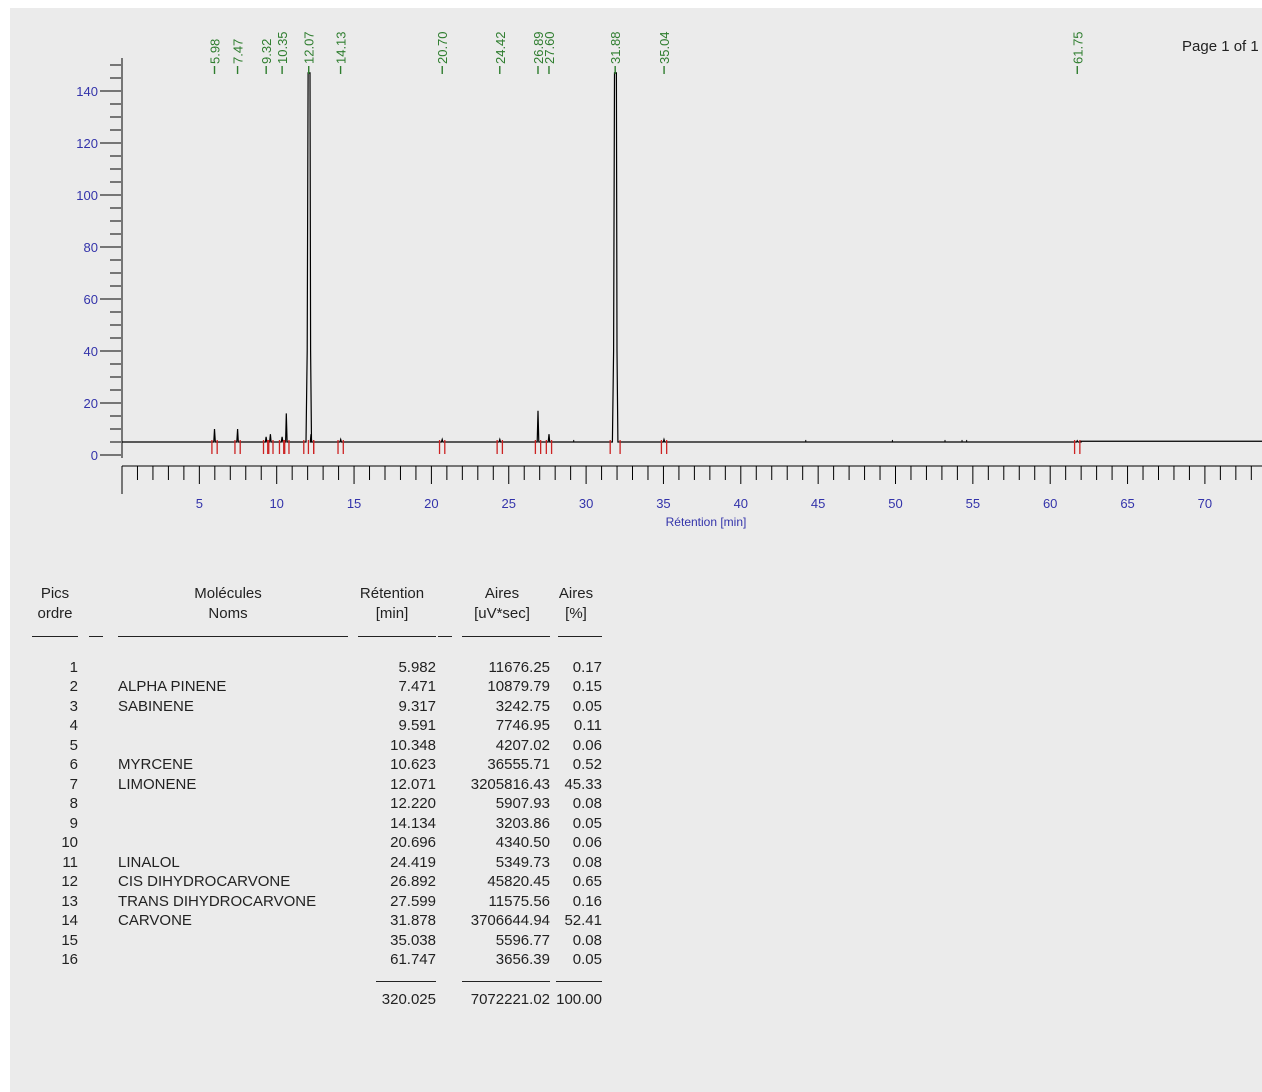 This screenshot has width=1262, height=1092. Describe the element at coordinates (238, 51) in the screenshot. I see `peak-label: 7.47` at that location.